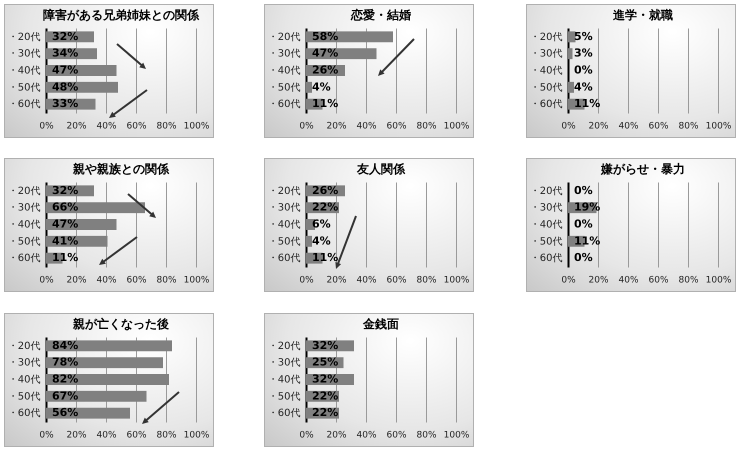 Image resolution: width=740 pixels, height=455 pixels. Describe the element at coordinates (380, 324) in the screenshot. I see `chart-title: 金銭面` at that location.